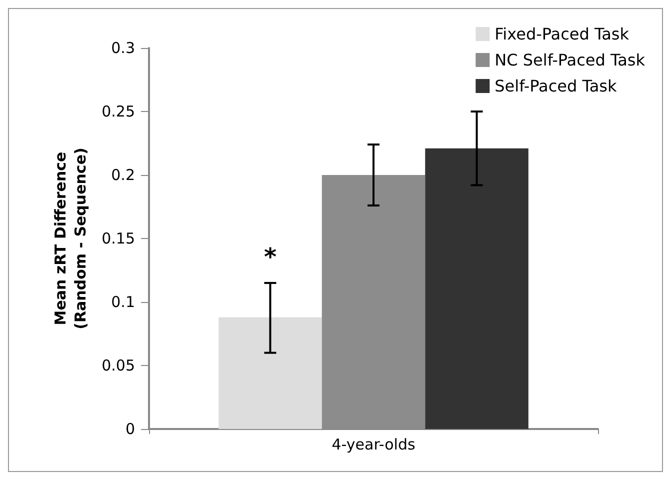  I want to click on y-tick-label: 0, so click(130, 429).